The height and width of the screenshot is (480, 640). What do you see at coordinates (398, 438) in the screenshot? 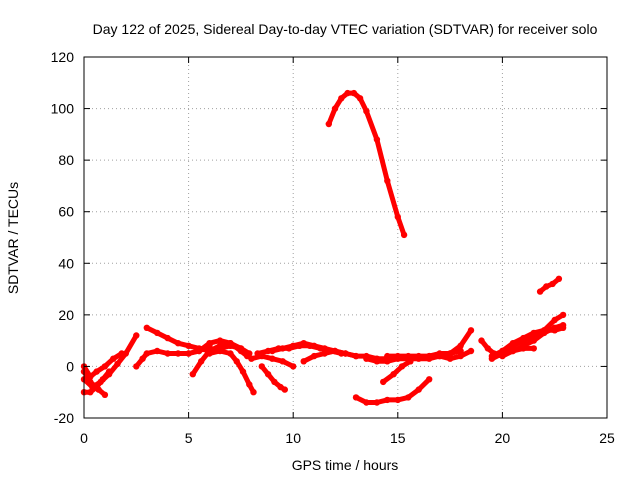
I see `x-tick-label: 15` at bounding box center [398, 438].